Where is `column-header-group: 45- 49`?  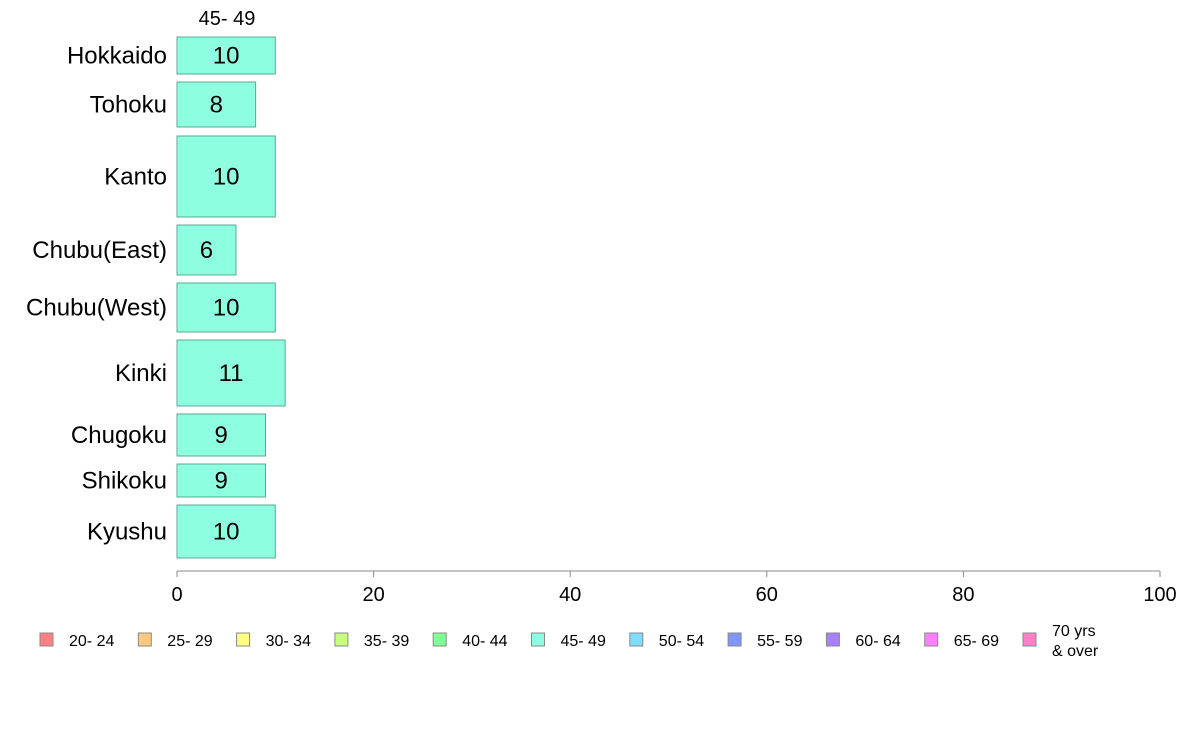 column-header-group: 45- 49 is located at coordinates (227, 19).